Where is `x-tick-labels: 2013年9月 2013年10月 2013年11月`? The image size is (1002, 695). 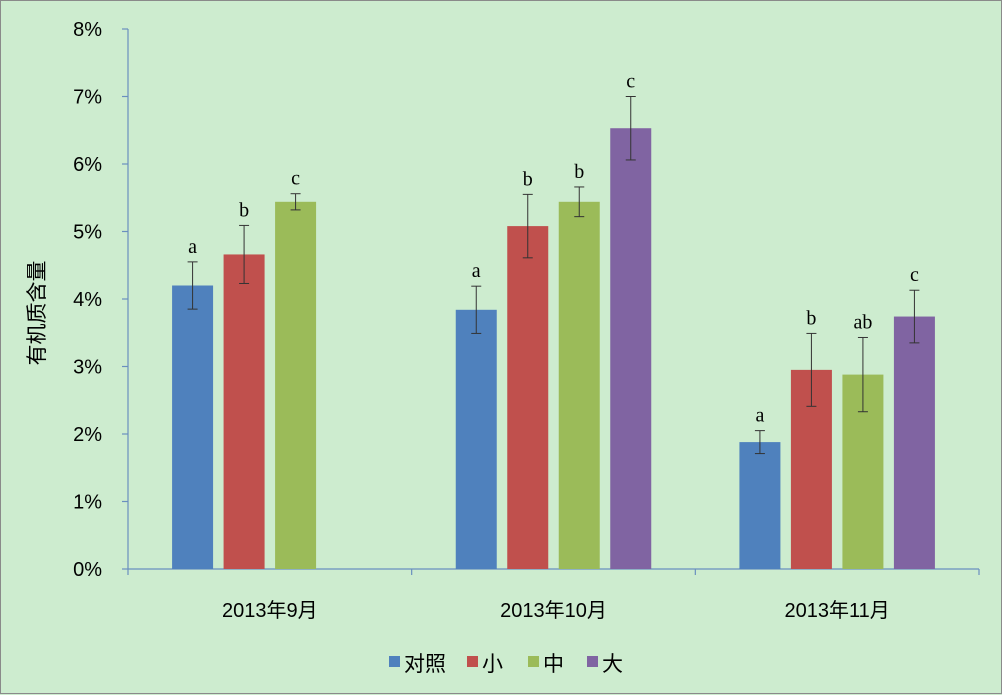 x-tick-labels: 2013年9月 2013年10月 2013年11月 is located at coordinates (556, 610).